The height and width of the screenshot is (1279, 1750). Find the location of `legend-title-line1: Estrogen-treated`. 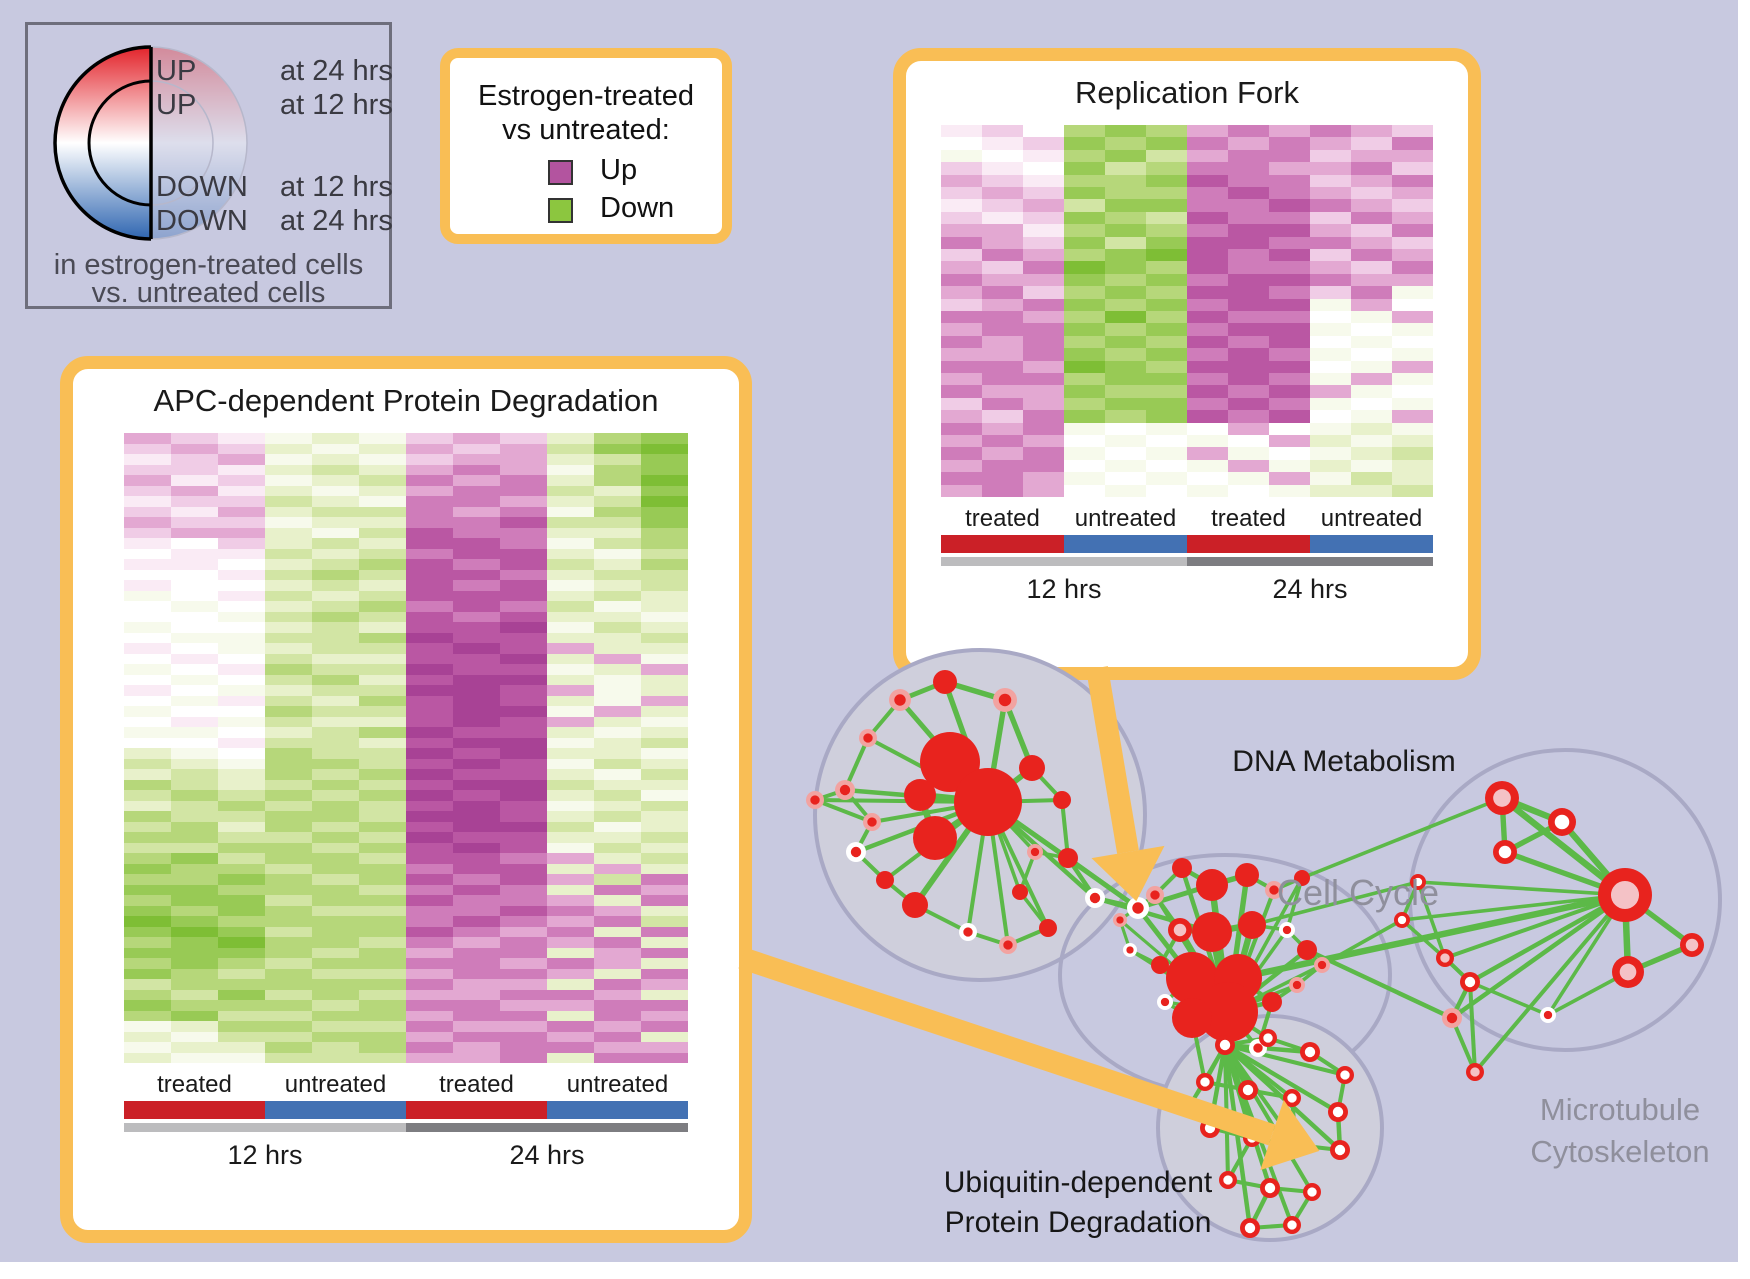

legend-title-line1: Estrogen-treated is located at coordinates (585, 96).